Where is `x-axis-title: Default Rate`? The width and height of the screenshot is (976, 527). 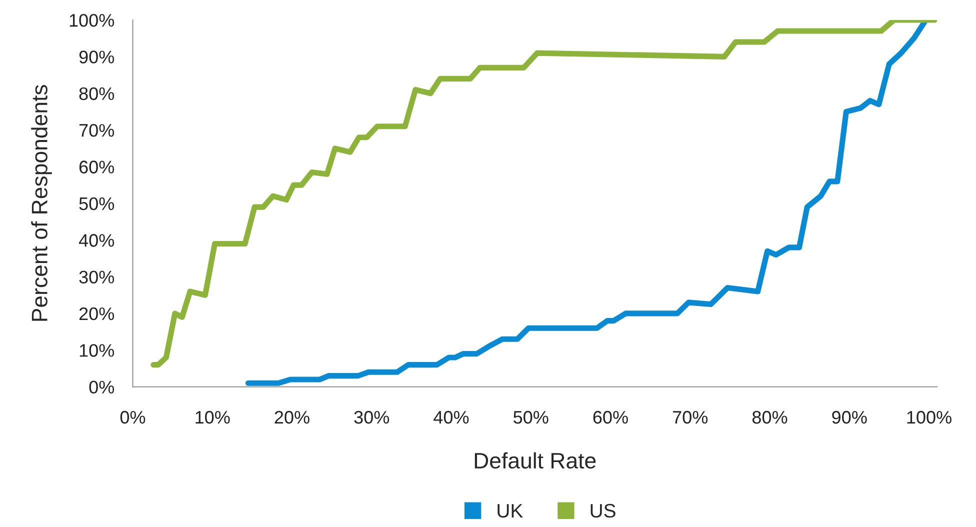
x-axis-title: Default Rate is located at coordinates (535, 460).